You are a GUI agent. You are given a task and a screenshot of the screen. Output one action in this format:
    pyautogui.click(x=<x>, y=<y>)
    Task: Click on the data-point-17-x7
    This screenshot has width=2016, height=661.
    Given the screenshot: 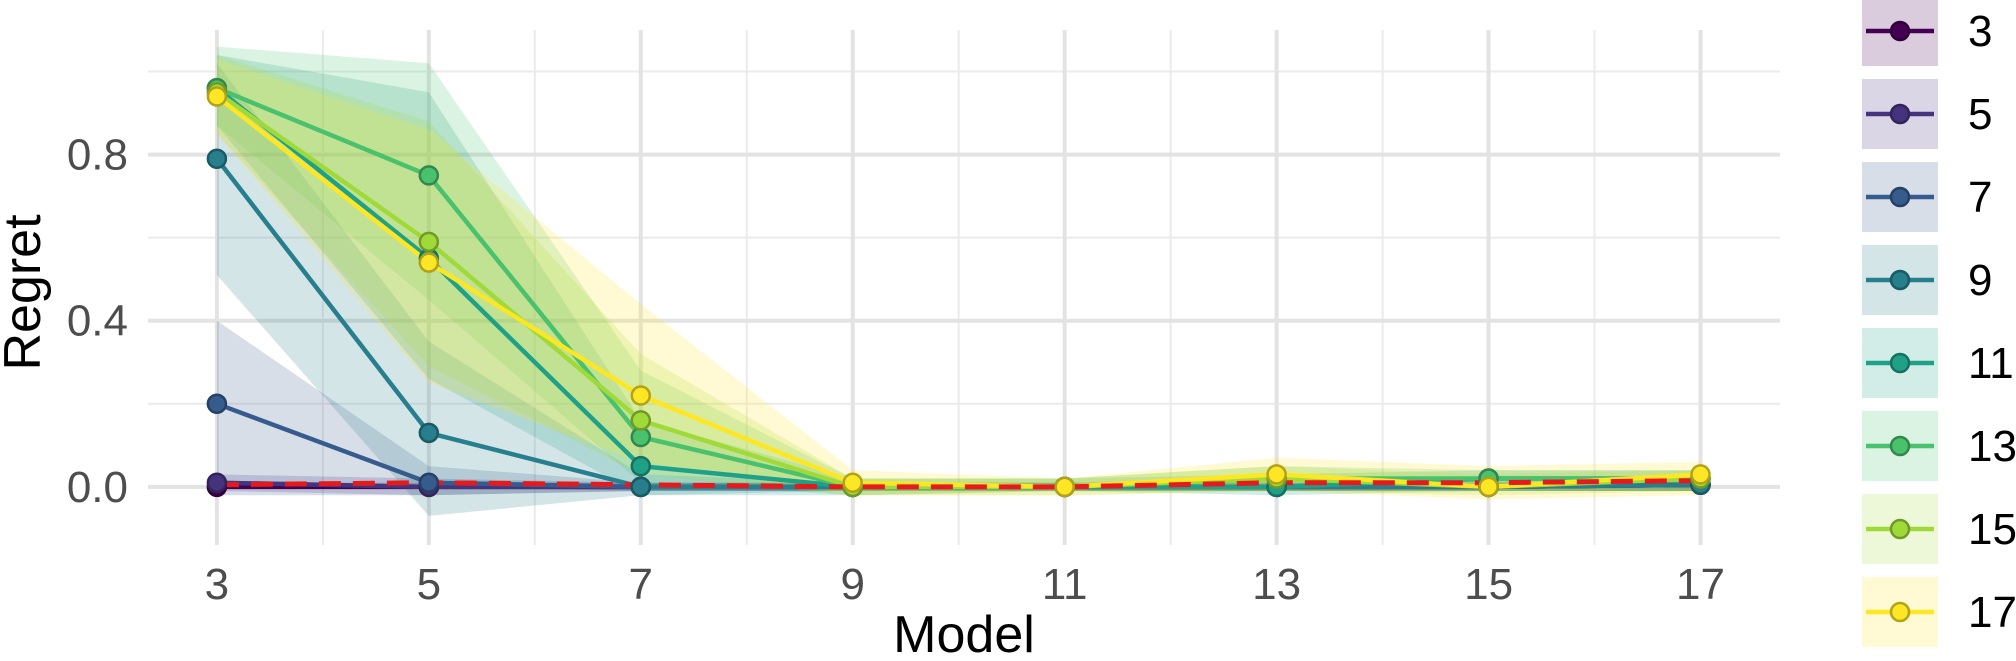 What is the action you would take?
    pyautogui.click(x=641, y=395)
    